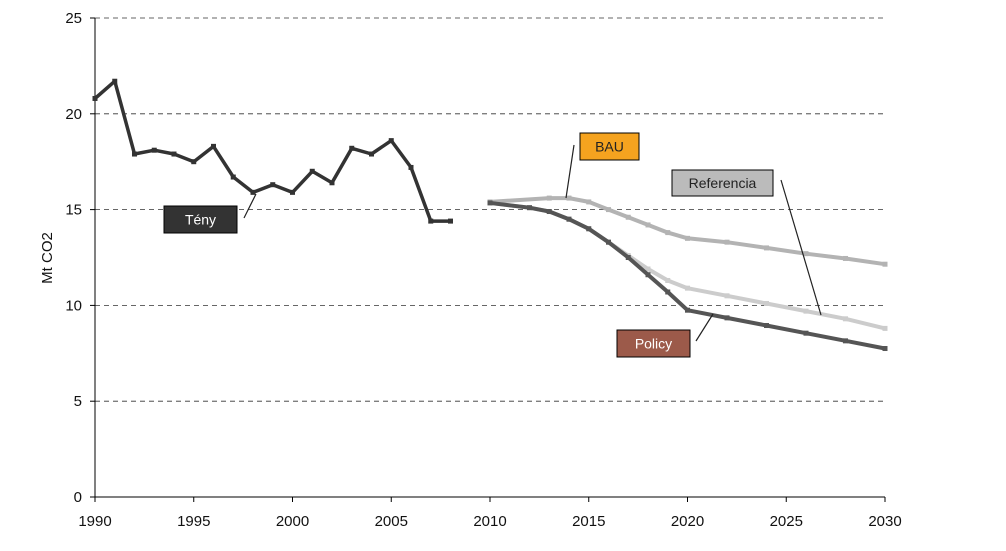 The image size is (1006, 551). I want to click on label-box-policy, so click(653, 343).